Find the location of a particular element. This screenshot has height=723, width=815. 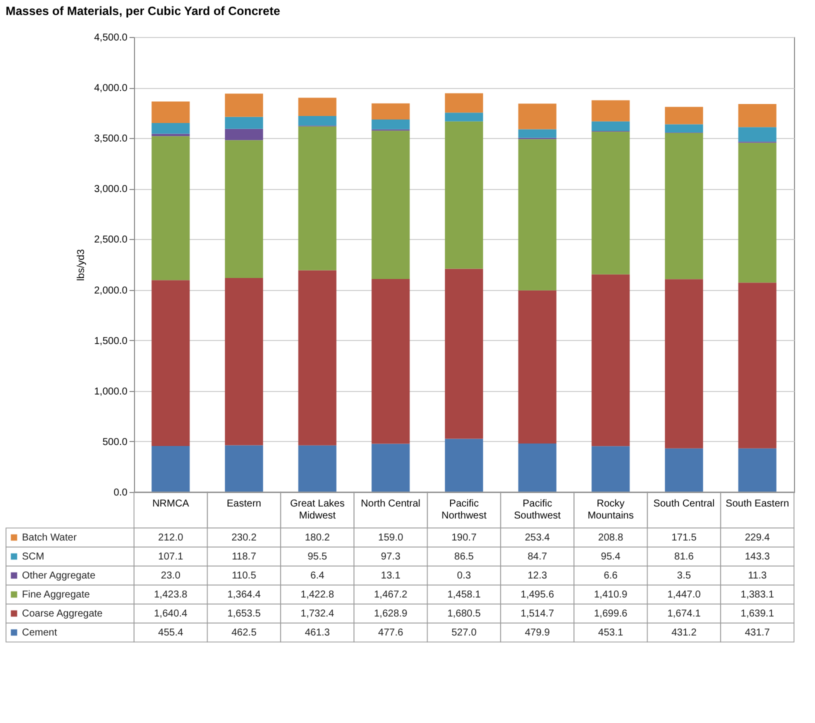

legend-label: Fine Aggregate is located at coordinates (56, 595).